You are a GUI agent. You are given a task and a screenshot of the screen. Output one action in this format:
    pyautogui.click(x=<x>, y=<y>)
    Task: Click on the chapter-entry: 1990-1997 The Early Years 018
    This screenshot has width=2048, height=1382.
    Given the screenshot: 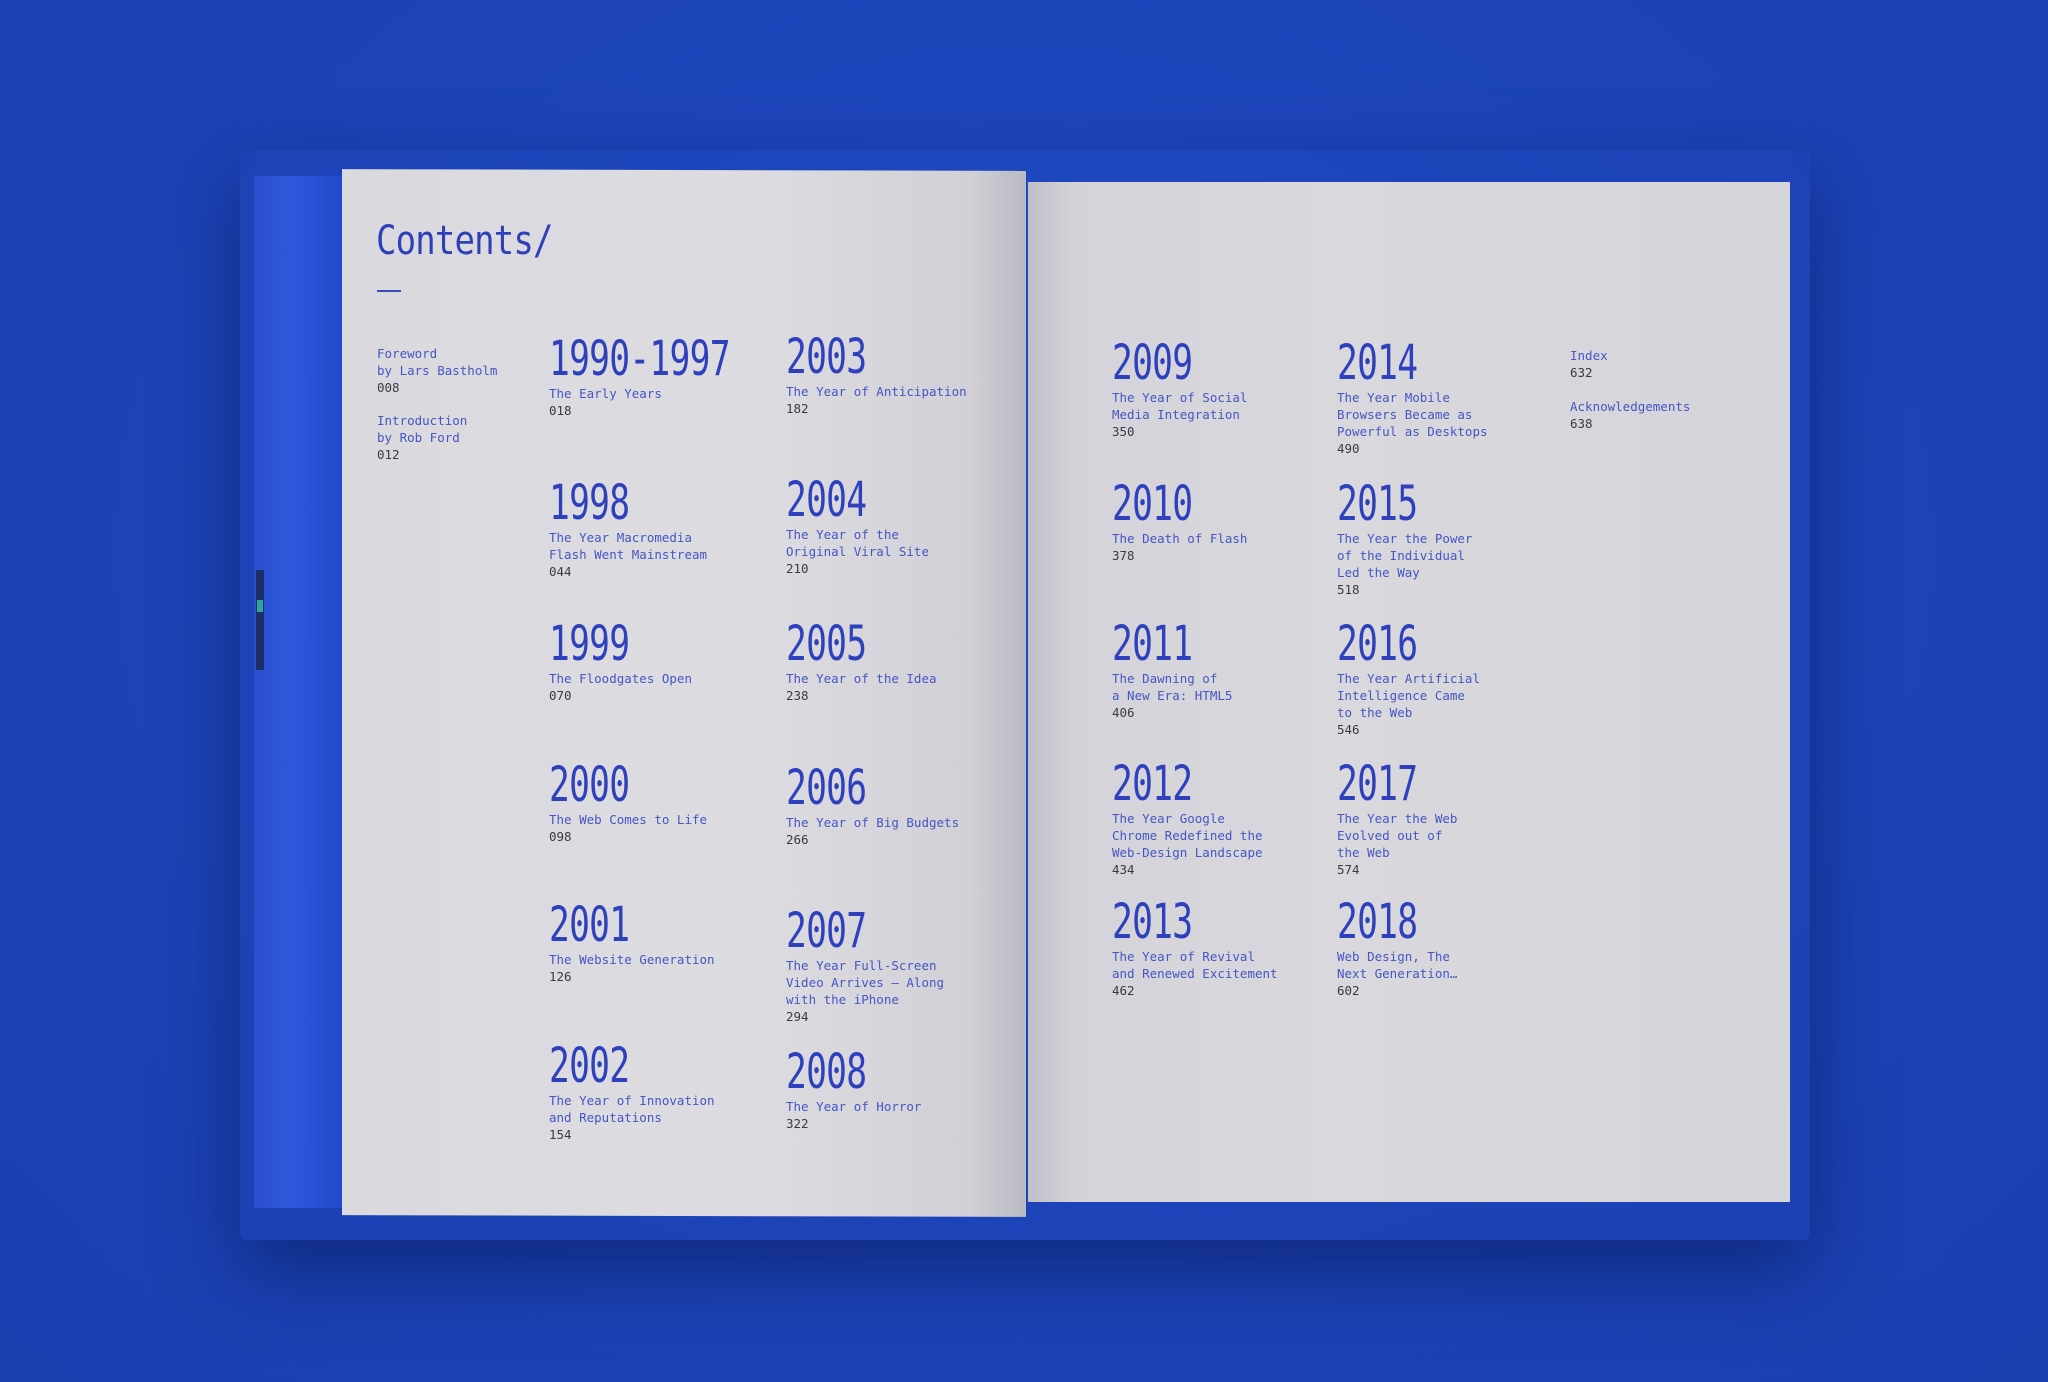 What is the action you would take?
    pyautogui.click(x=674, y=375)
    